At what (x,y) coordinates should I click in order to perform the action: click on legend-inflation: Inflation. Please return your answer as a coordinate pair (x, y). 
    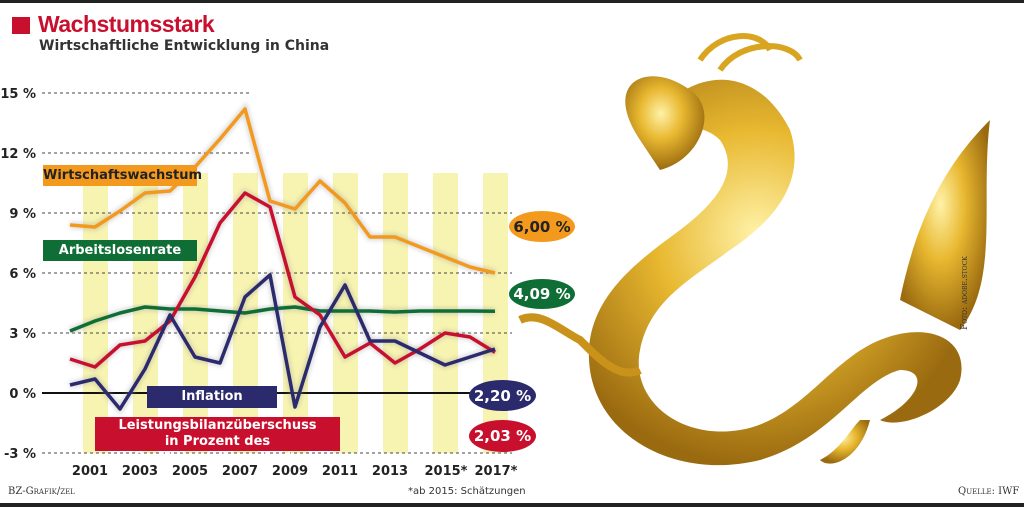
    Looking at the image, I should click on (212, 397).